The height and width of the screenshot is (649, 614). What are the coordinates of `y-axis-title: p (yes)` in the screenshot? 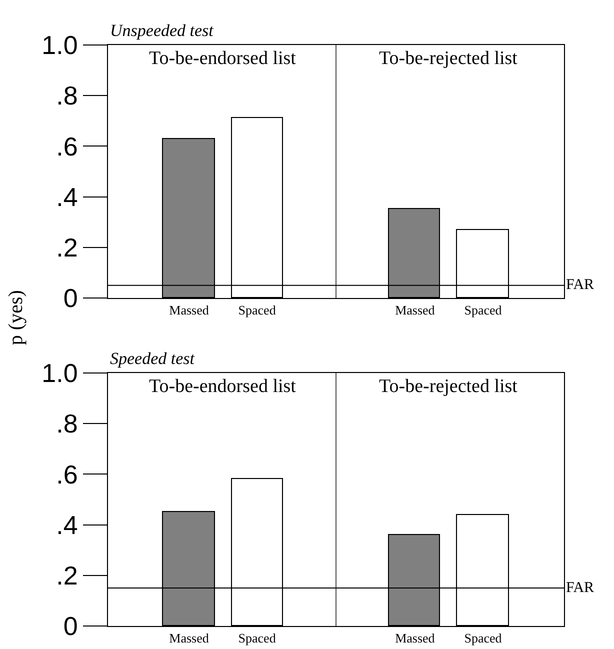 It's located at (16, 318).